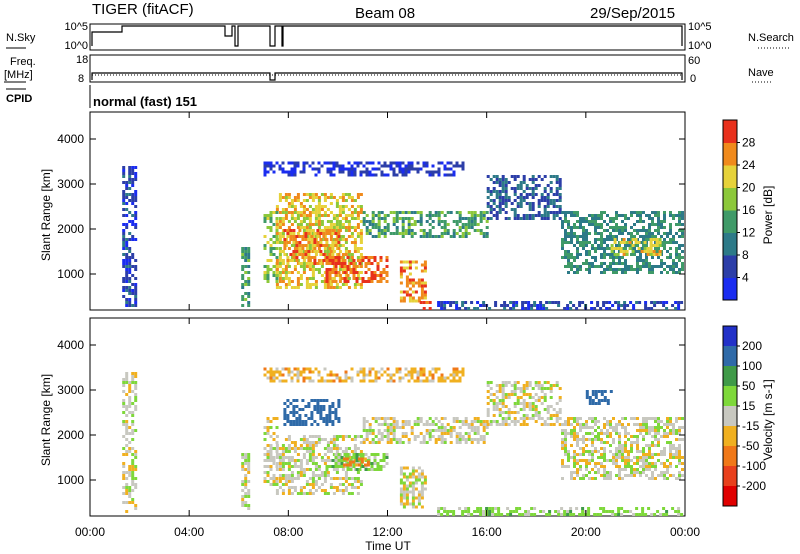 This screenshot has height=554, width=800. I want to click on cpid-value: normal (fast) 151, so click(145, 101).